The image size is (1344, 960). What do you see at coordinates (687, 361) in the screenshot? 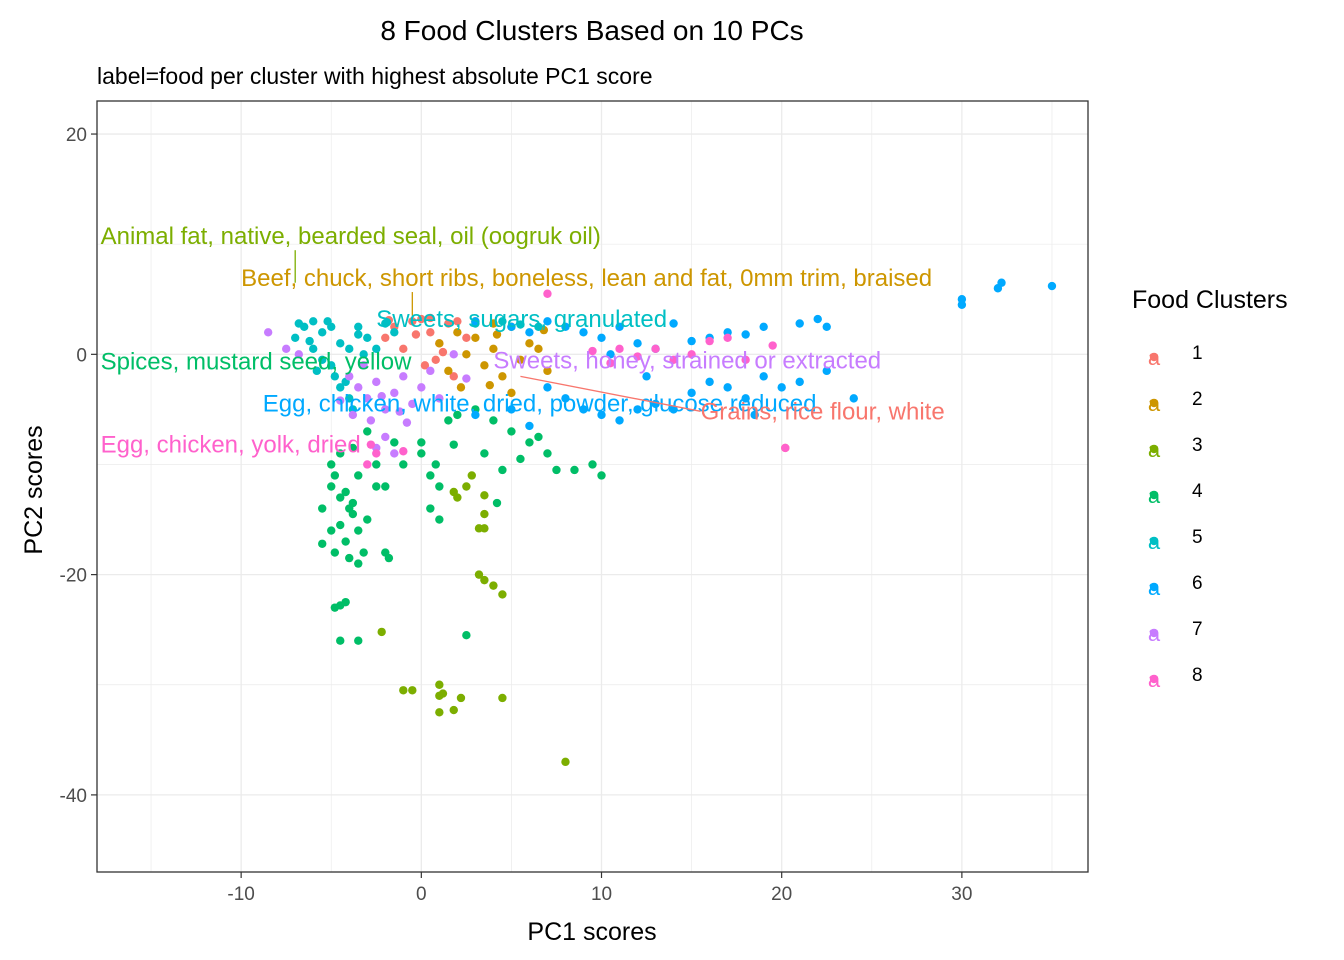
I see `annotation-label: Sweets, honey, strained or extracted` at bounding box center [687, 361].